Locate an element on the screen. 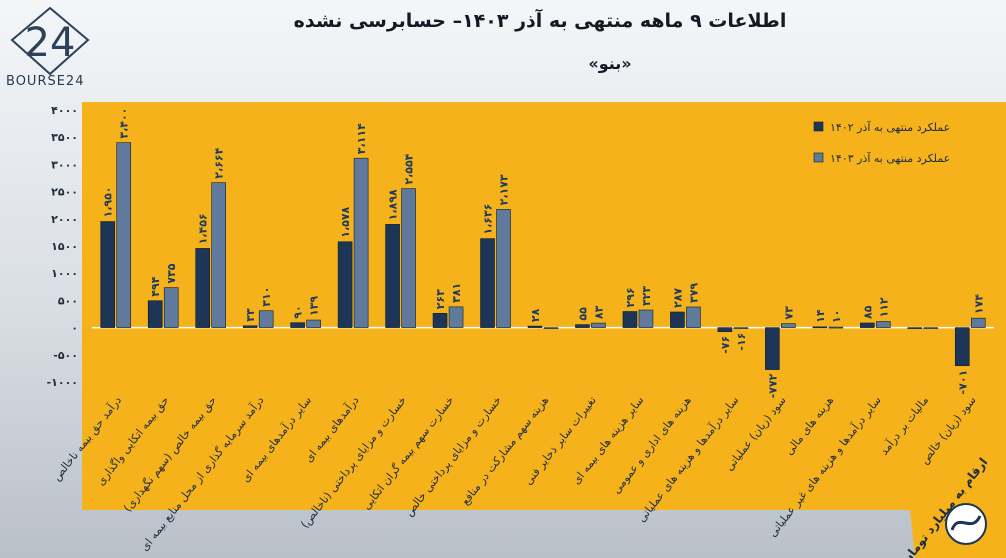  bar-value-label: ۲۸ is located at coordinates (535, 315).